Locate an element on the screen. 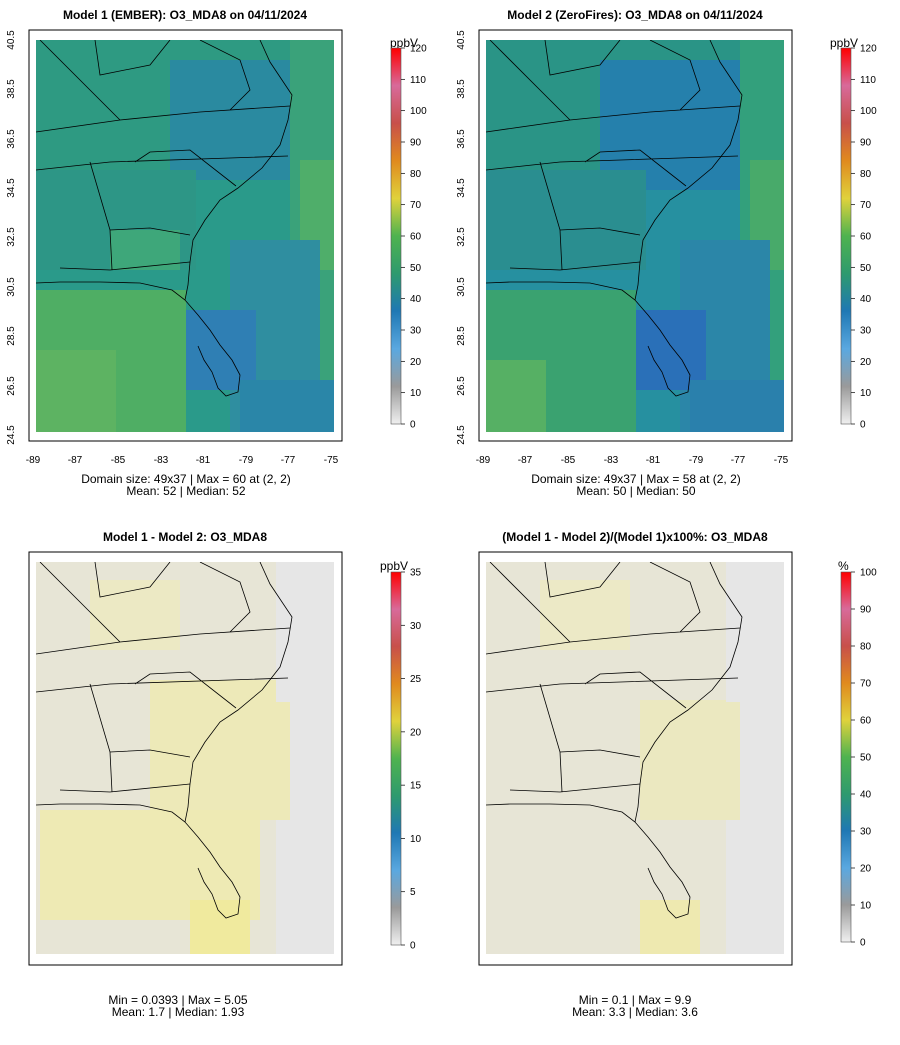  panel-difference-frame is located at coordinates (185, 758).